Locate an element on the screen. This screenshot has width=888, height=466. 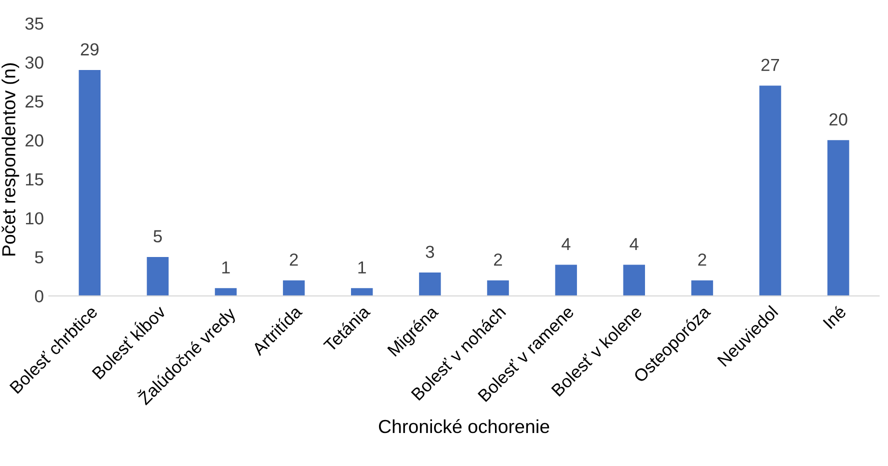
data-label: 5 is located at coordinates (158, 236).